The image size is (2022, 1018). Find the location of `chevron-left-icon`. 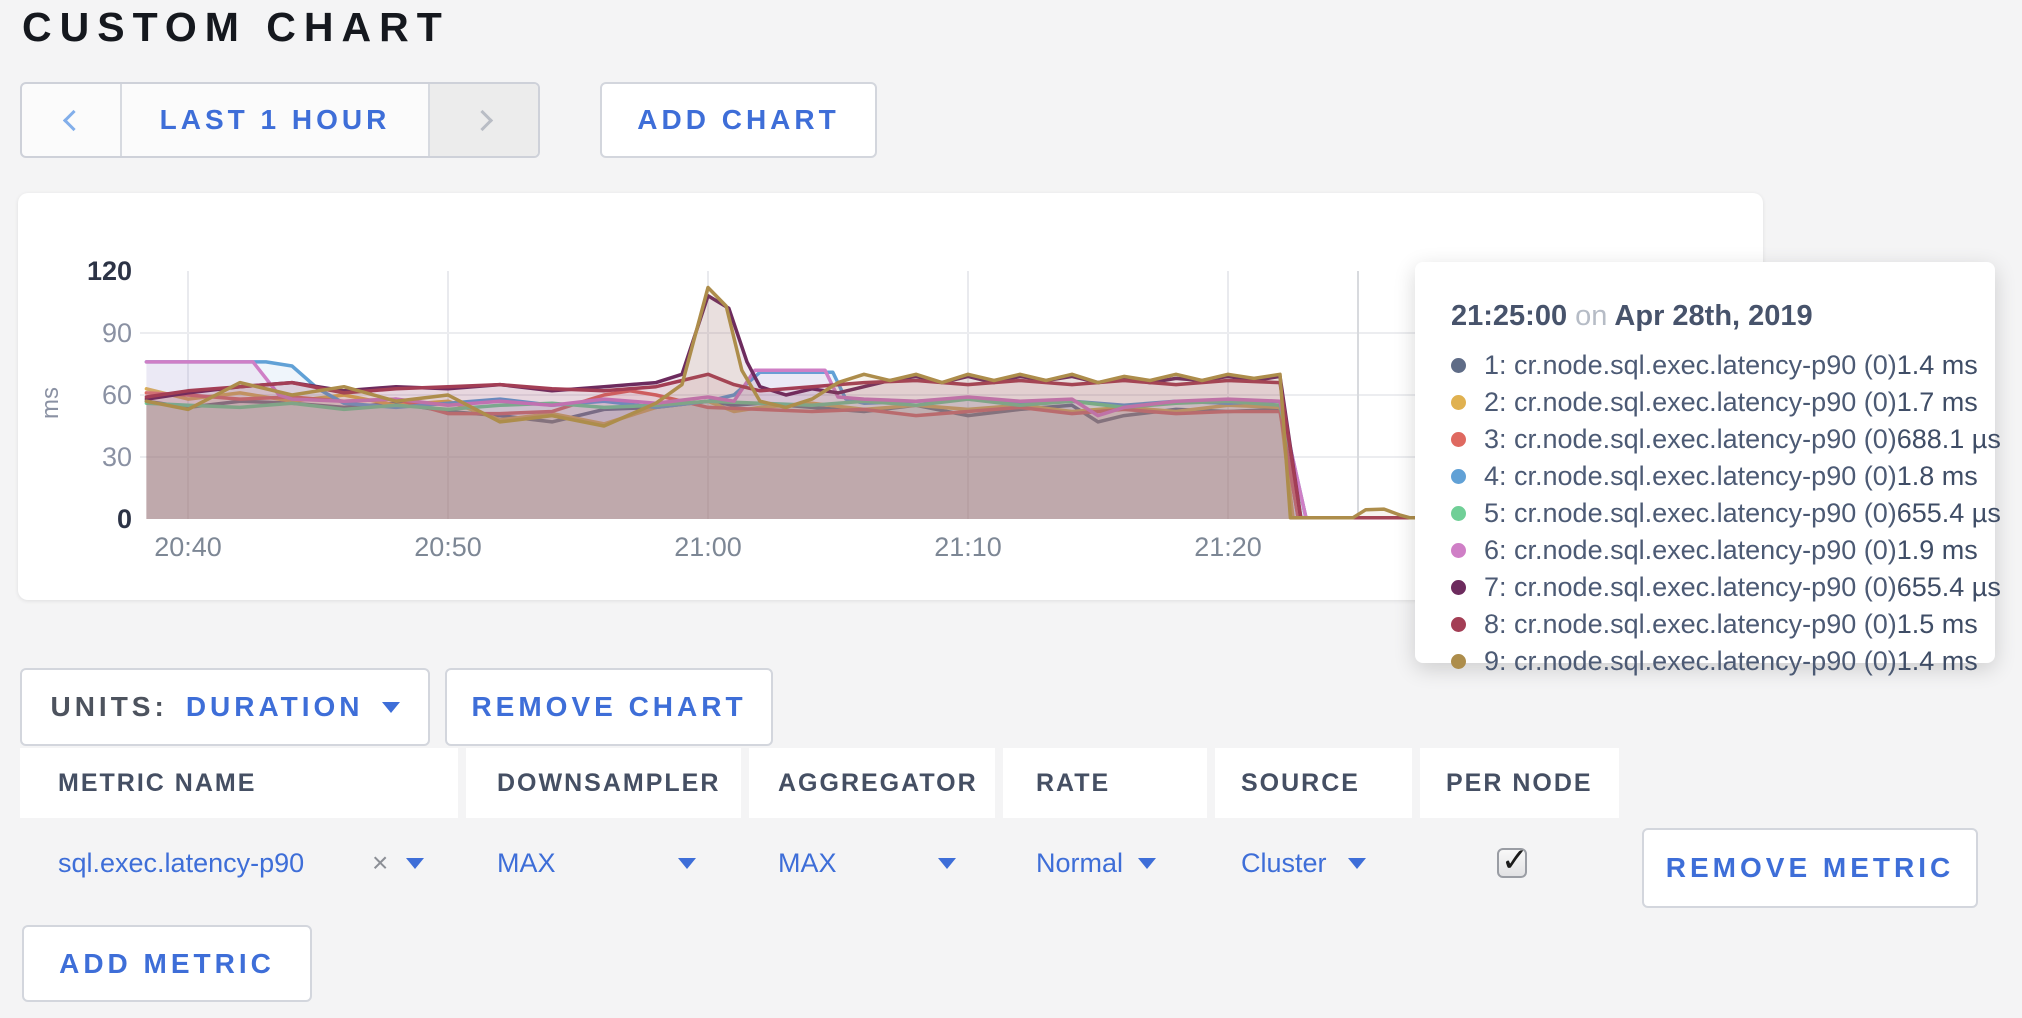

chevron-left-icon is located at coordinates (73, 120).